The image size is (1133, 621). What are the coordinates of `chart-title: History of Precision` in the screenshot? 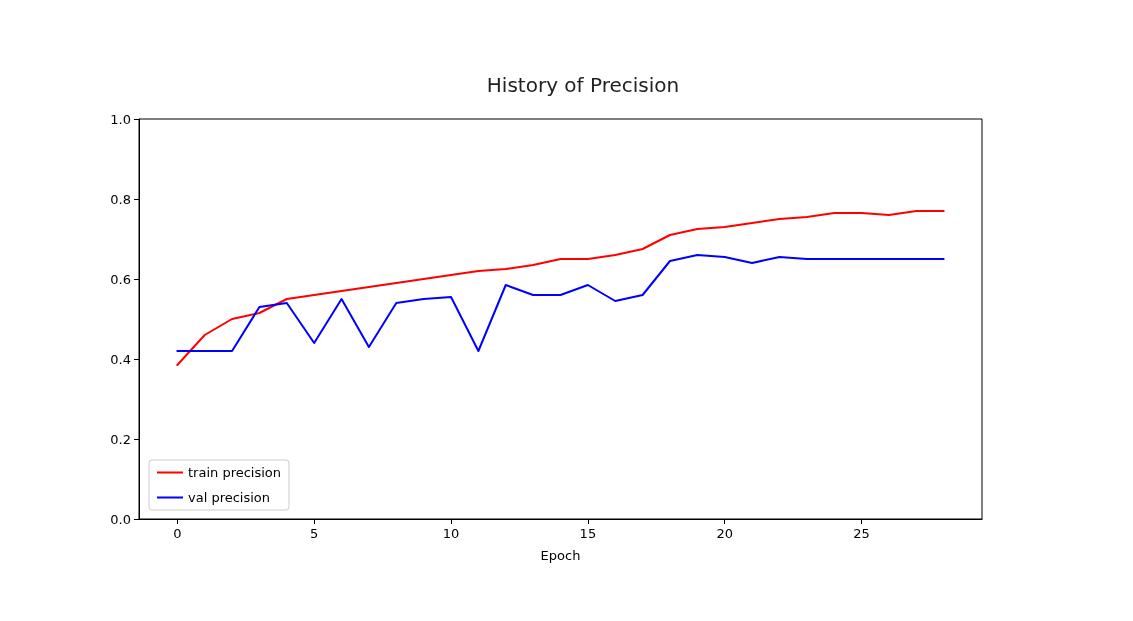 It's located at (583, 85).